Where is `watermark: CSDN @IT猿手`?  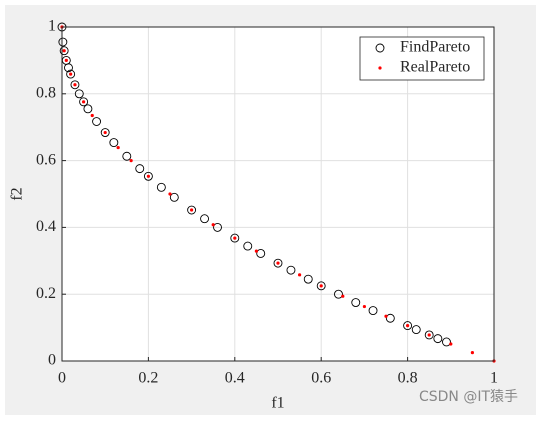
watermark: CSDN @IT猿手 is located at coordinates (468, 397).